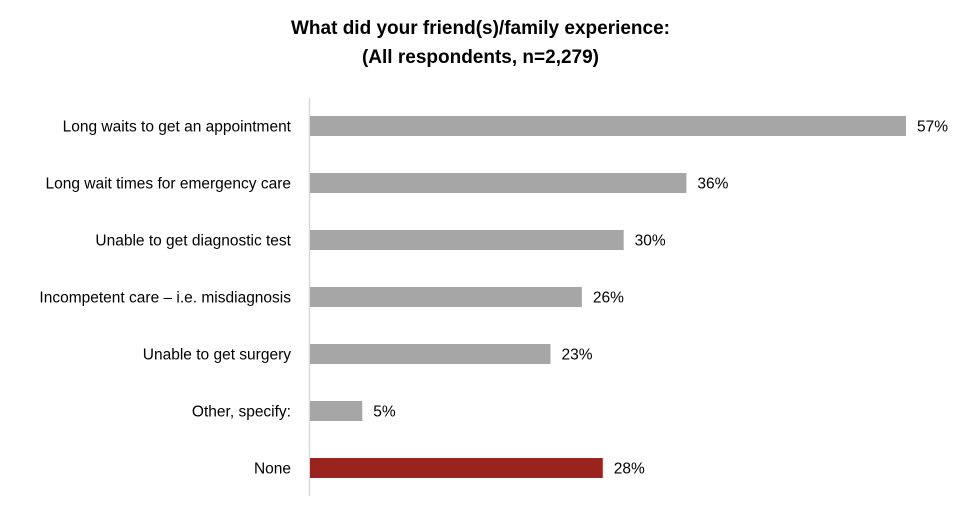  What do you see at coordinates (629, 469) in the screenshot?
I see `value-label-6: 28%` at bounding box center [629, 469].